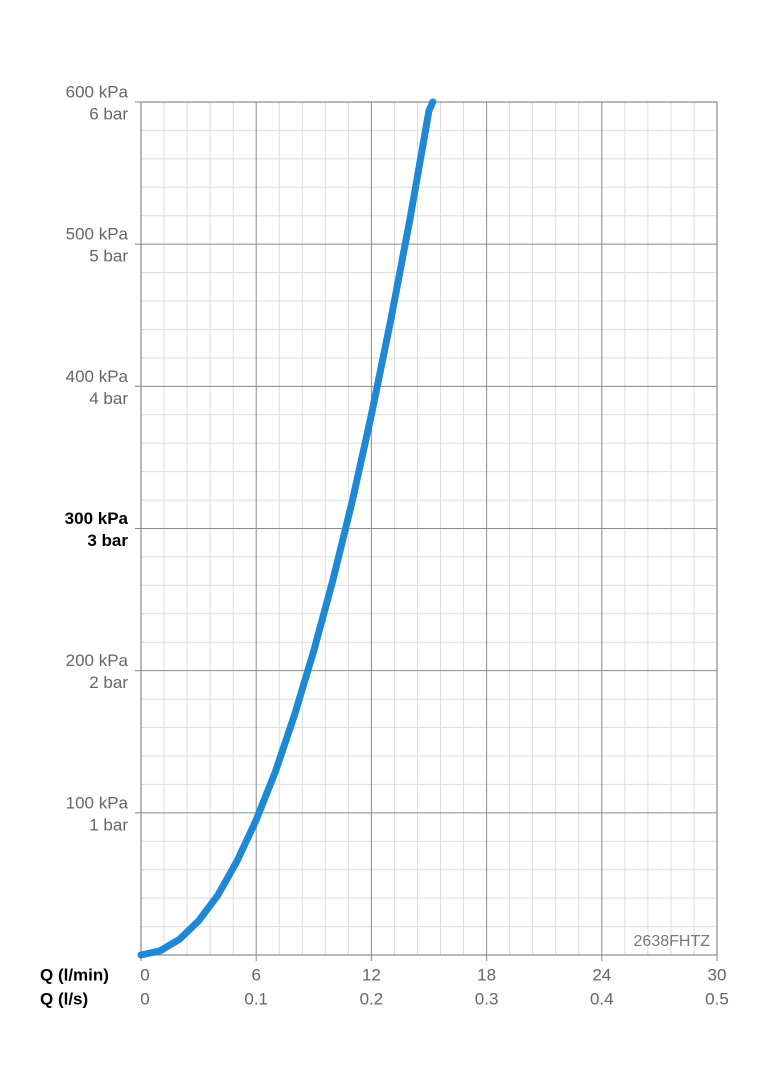 The width and height of the screenshot is (764, 1080). I want to click on x2-tick-label: 0, so click(144, 998).